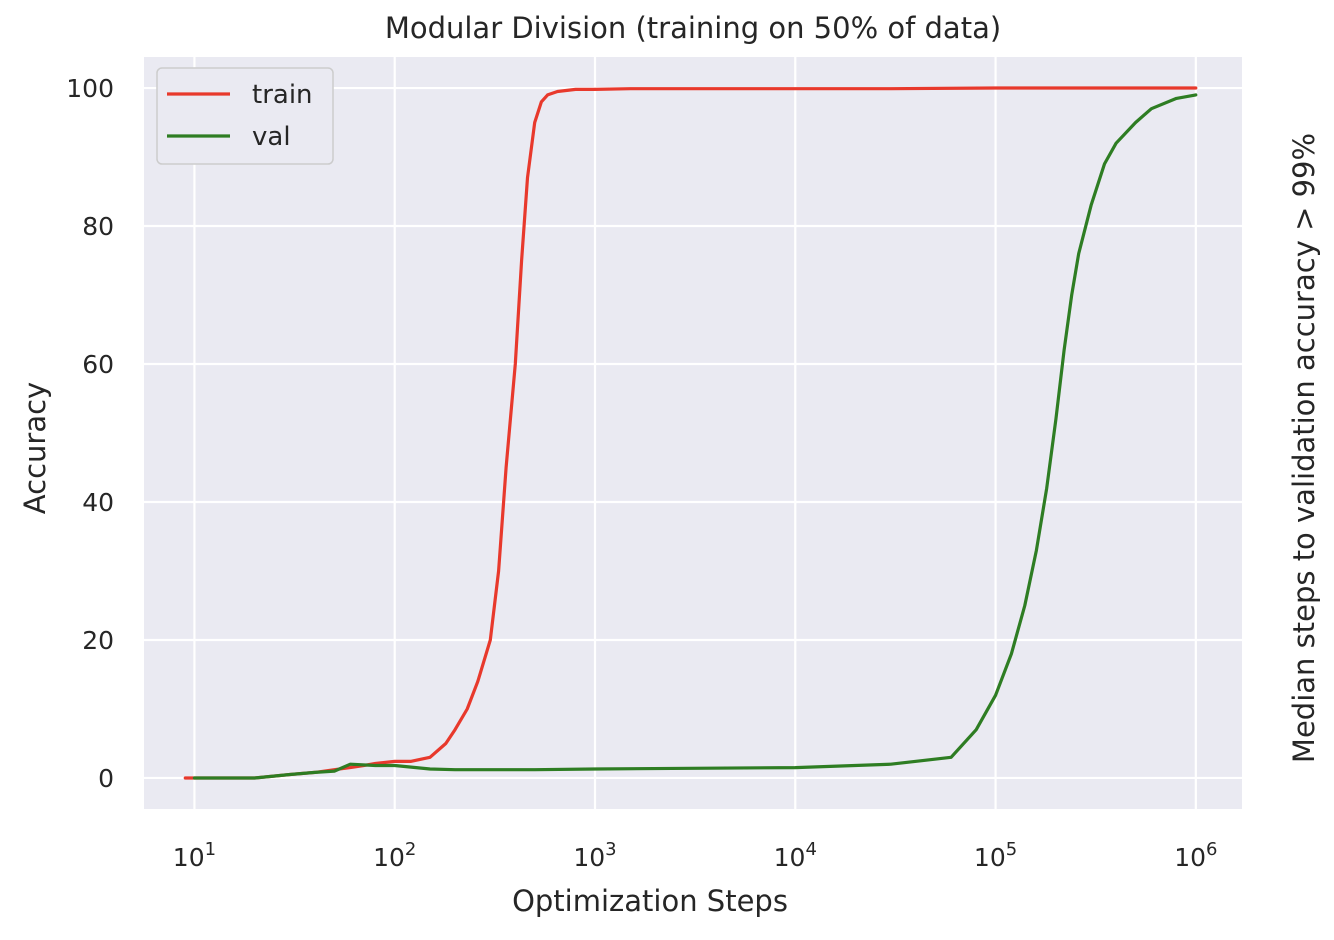 The height and width of the screenshot is (940, 1334). What do you see at coordinates (98, 502) in the screenshot?
I see `y-tick-label: 40` at bounding box center [98, 502].